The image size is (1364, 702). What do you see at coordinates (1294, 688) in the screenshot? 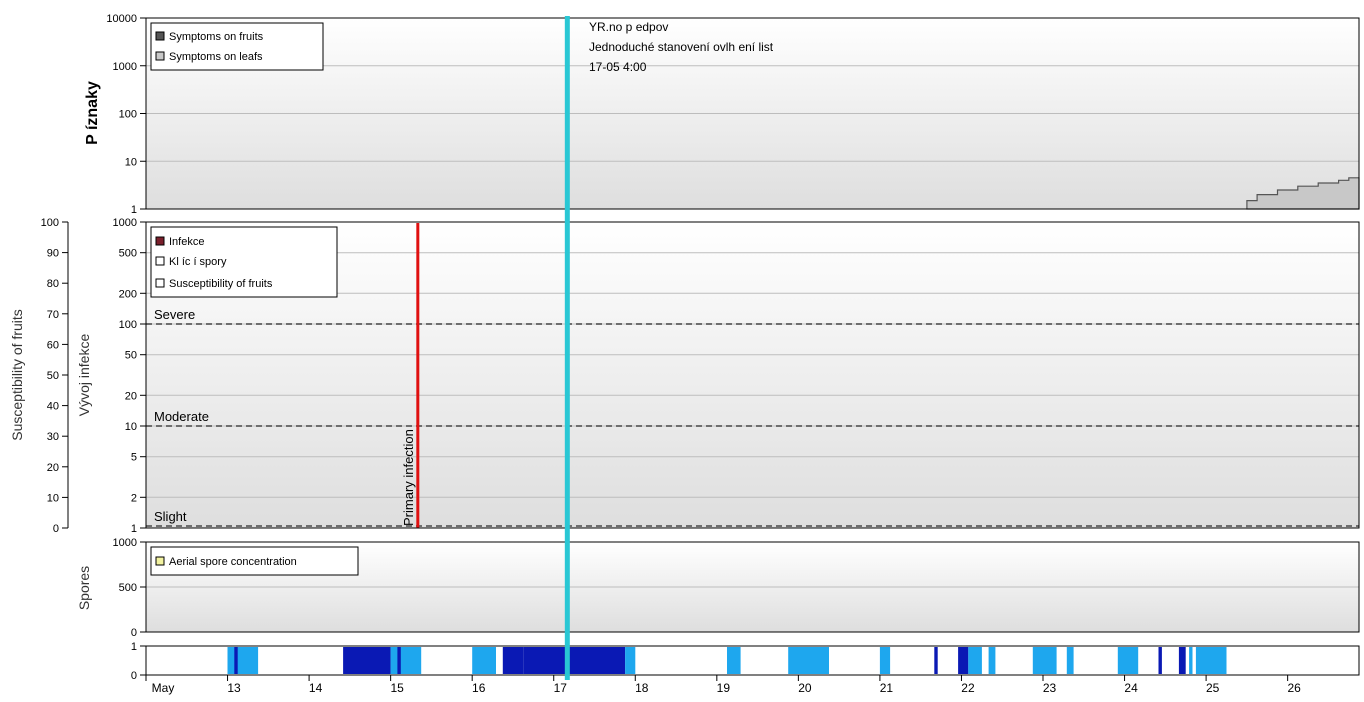
I see `x-tick-label: 26` at bounding box center [1294, 688].